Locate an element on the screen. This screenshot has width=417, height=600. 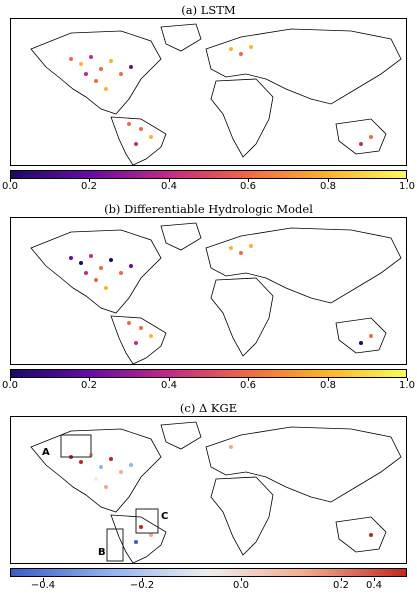
colorbar-lstm-ticks: 0.0 0.2 0.4 0.6 0.8 1.0 is located at coordinates (208, 187).